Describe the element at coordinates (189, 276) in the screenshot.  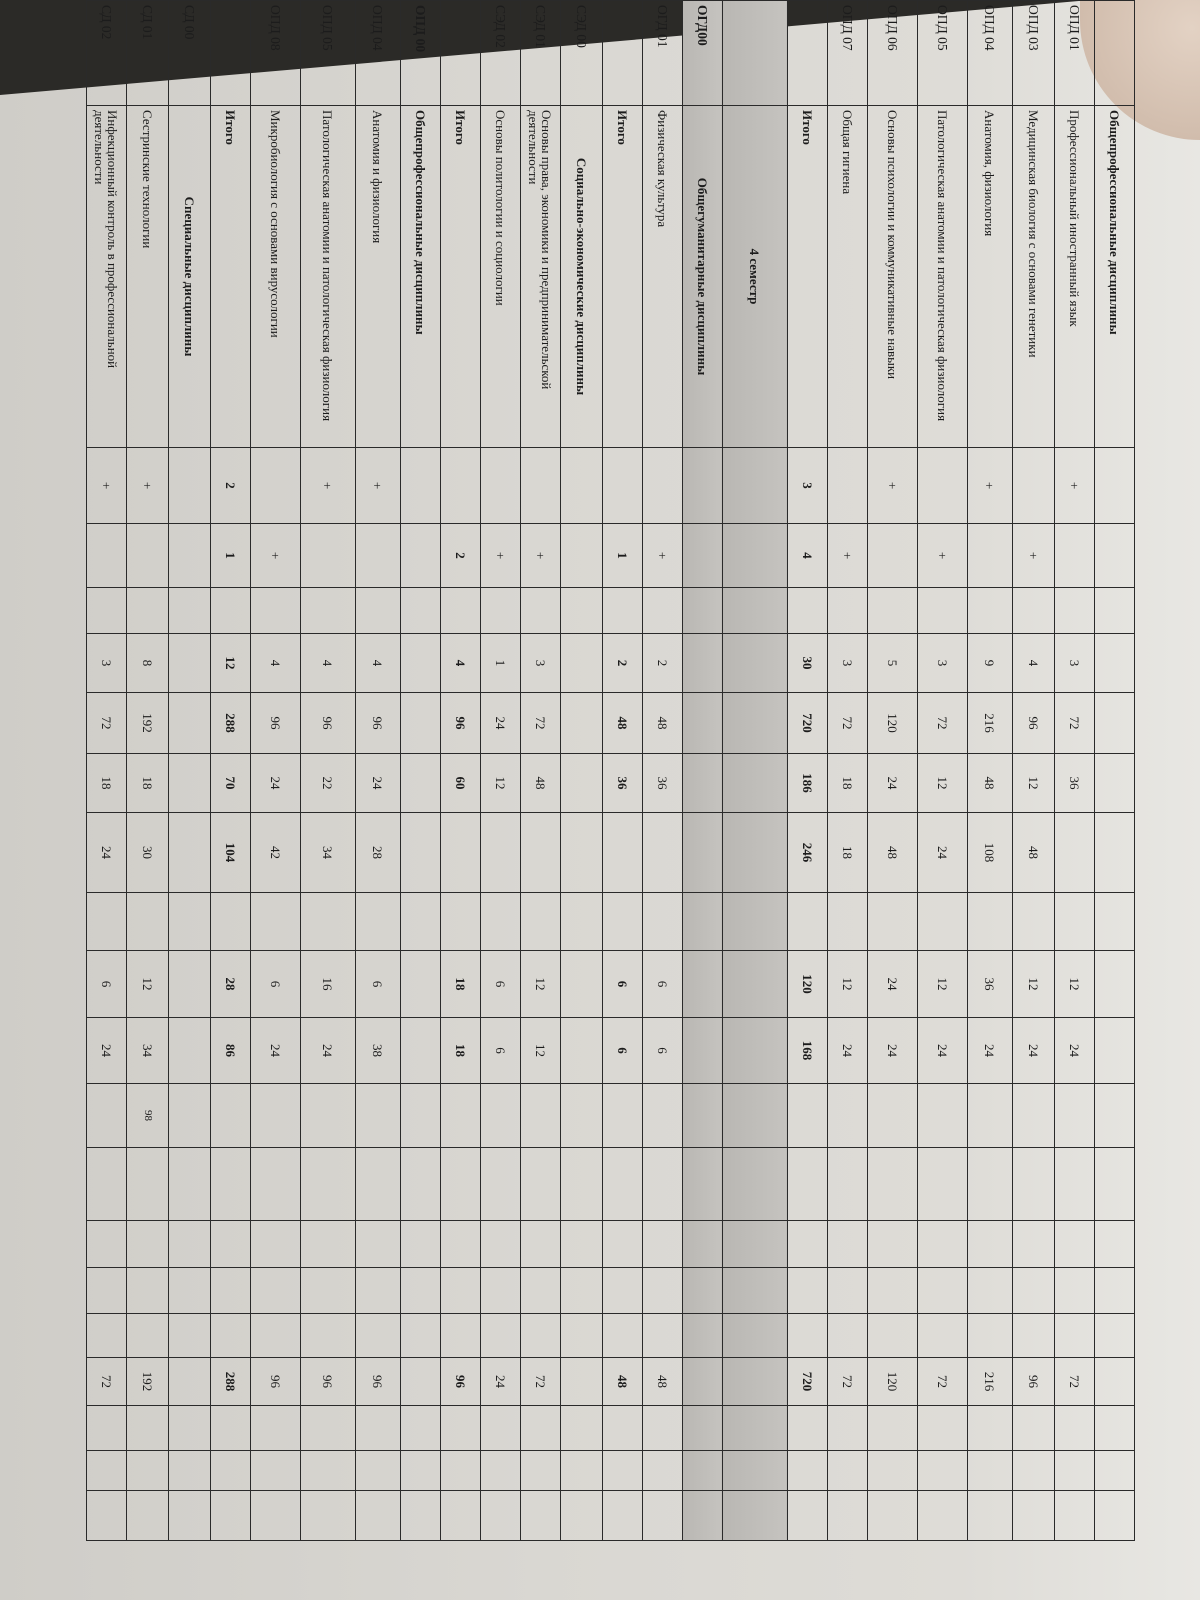
I see `row-discipline-name: Специальные дисциплины` at that location.